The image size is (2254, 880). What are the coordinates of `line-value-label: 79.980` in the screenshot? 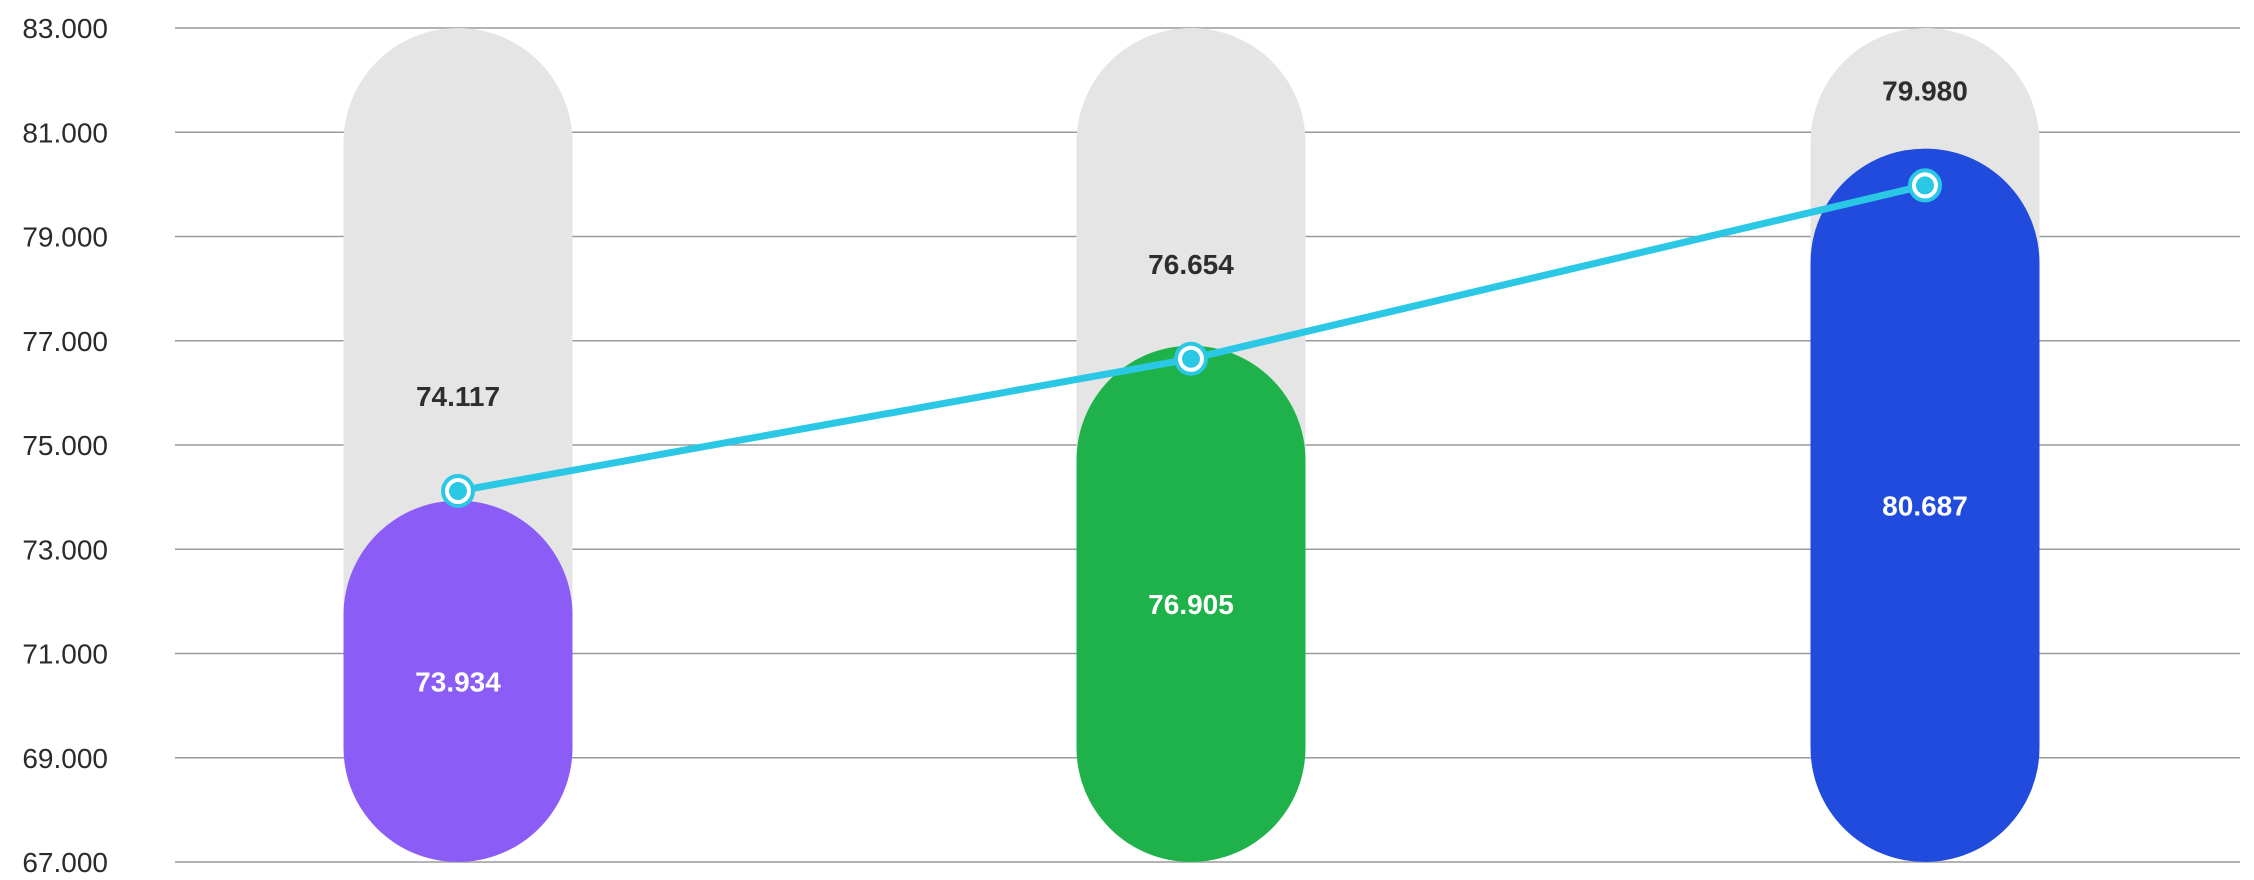 It's located at (1925, 90).